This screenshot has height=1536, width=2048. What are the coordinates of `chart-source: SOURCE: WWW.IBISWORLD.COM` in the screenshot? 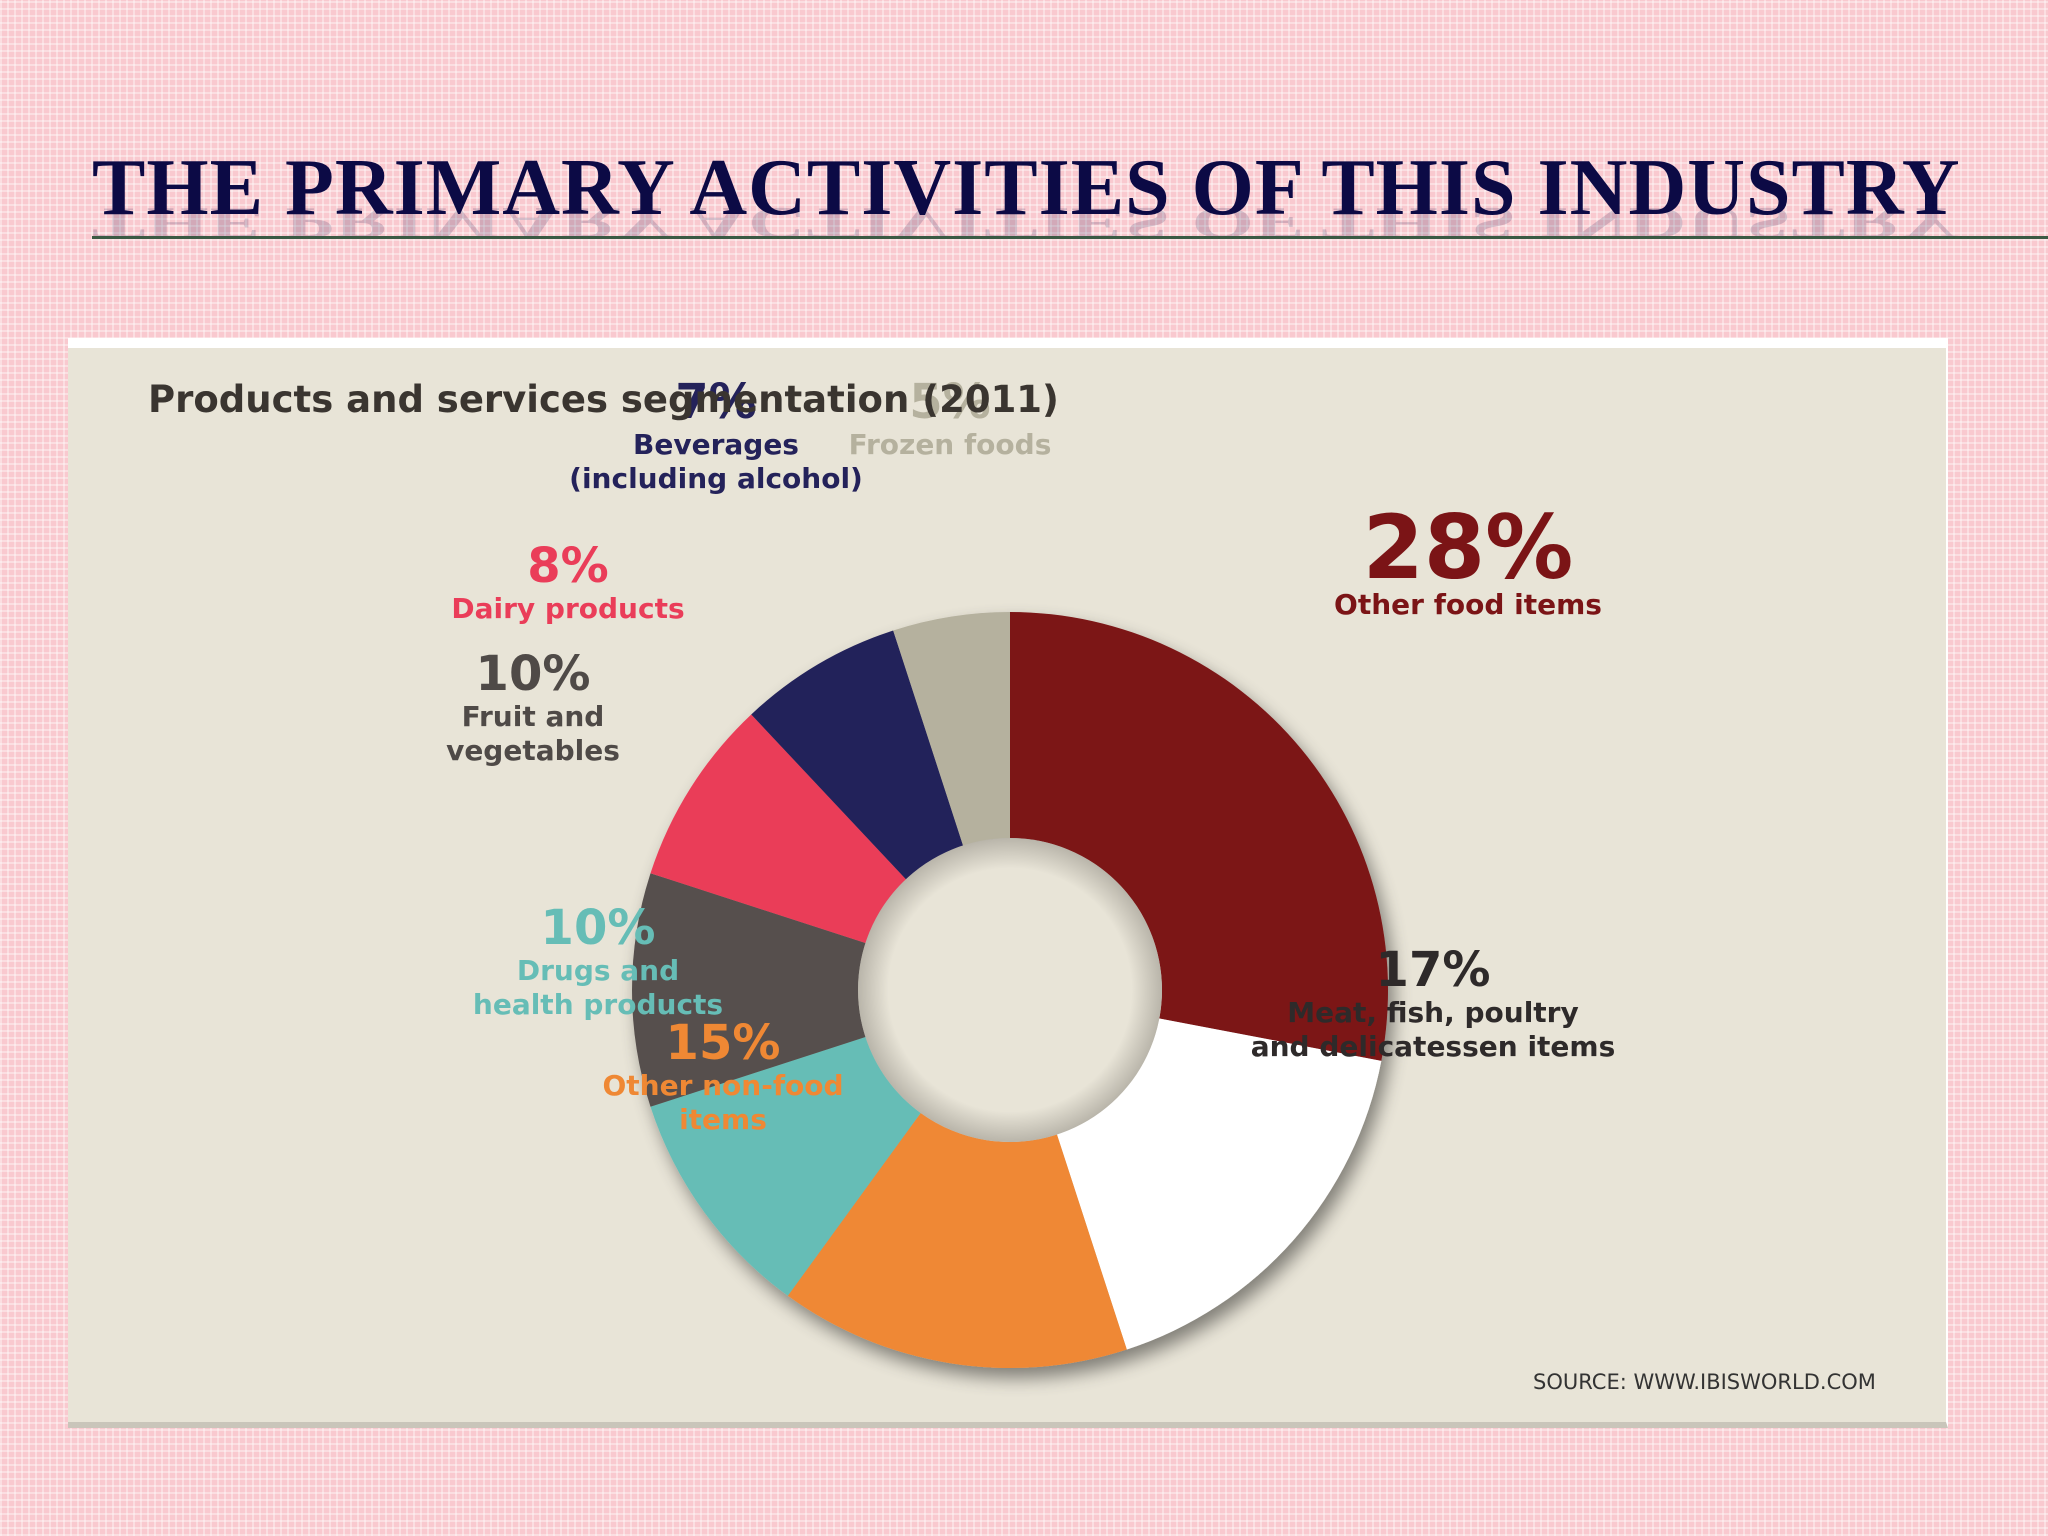 It's located at (1704, 1382).